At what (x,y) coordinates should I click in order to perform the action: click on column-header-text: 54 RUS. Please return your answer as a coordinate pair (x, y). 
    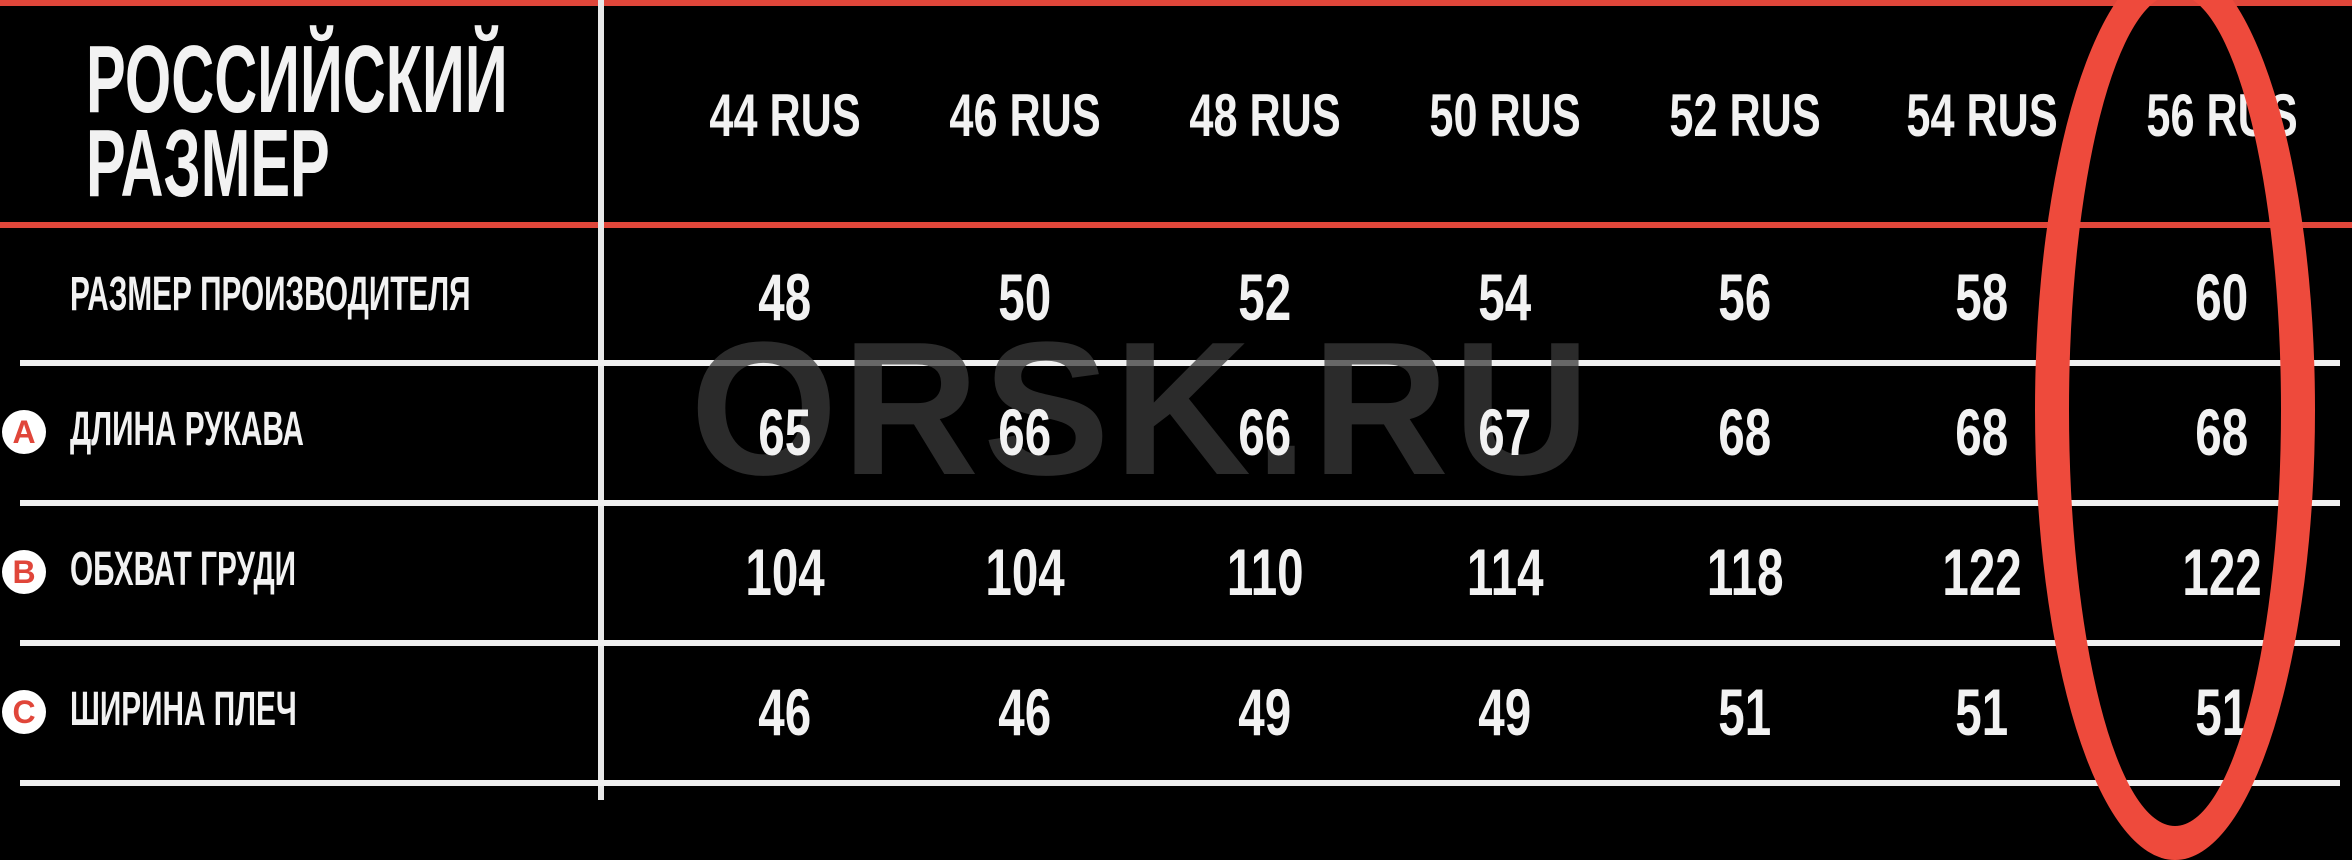
    Looking at the image, I should click on (1982, 115).